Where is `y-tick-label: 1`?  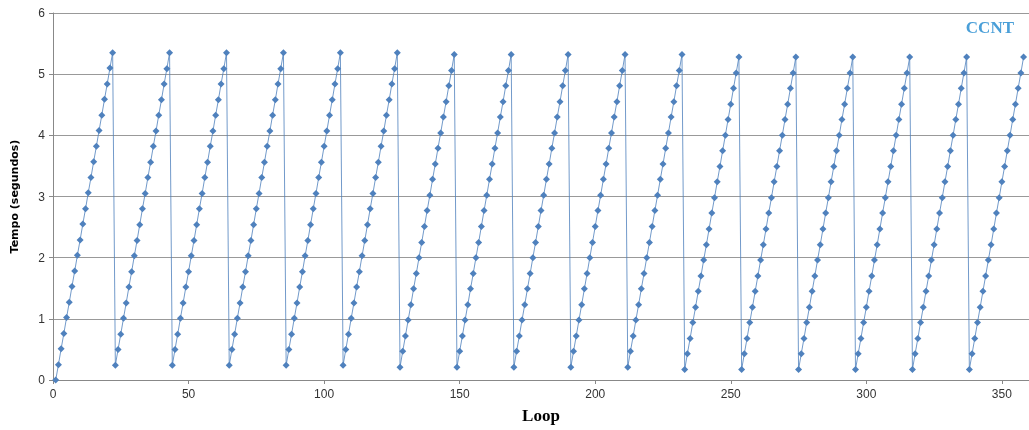 y-tick-label: 1 is located at coordinates (42, 318).